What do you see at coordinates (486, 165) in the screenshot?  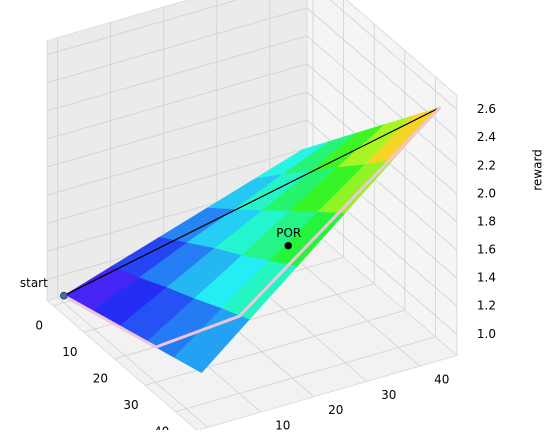 I see `z-tick-label: 2.2` at bounding box center [486, 165].